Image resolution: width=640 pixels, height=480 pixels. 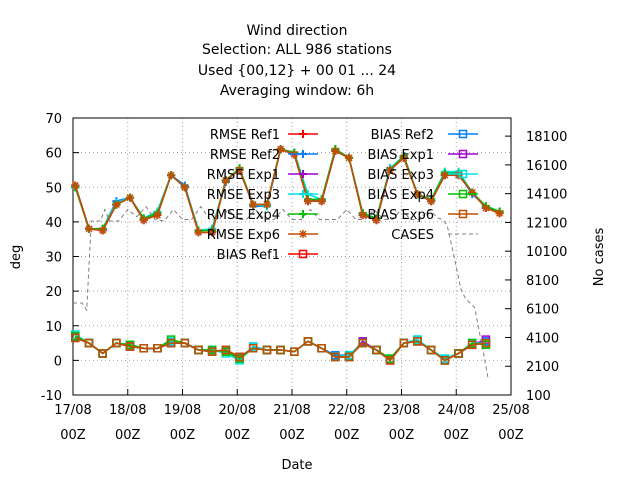 I want to click on legend-entry: CASES, so click(x=434, y=235).